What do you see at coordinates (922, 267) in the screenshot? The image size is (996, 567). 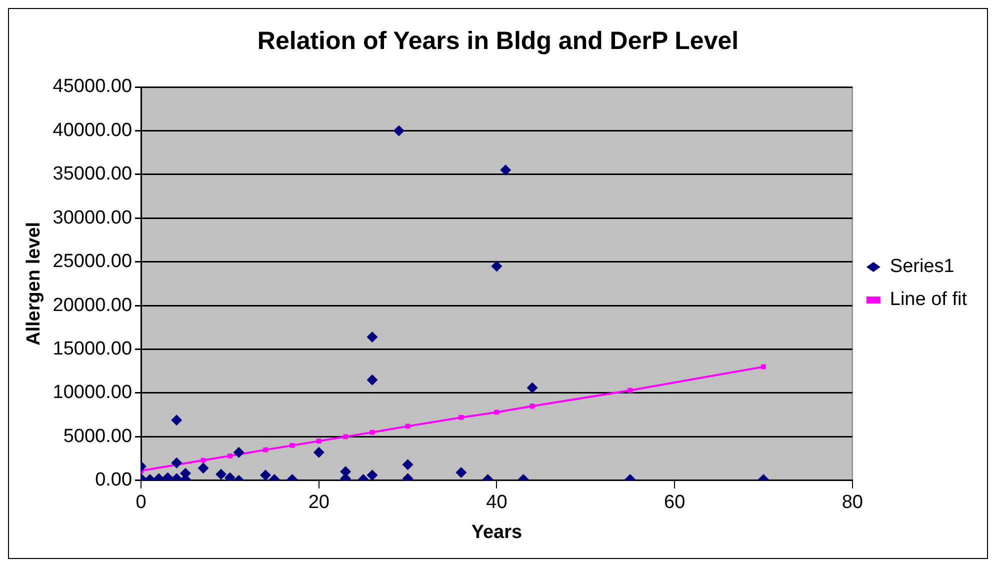 I see `legend-label: Series1` at bounding box center [922, 267].